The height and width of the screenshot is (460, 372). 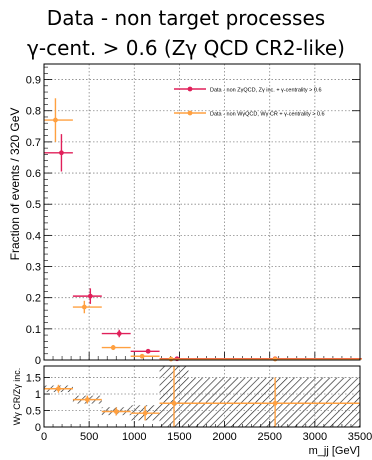 What do you see at coordinates (17, 397) in the screenshot?
I see `ratio-y-axis-label: Wγ CR/Zγ inc.` at bounding box center [17, 397].